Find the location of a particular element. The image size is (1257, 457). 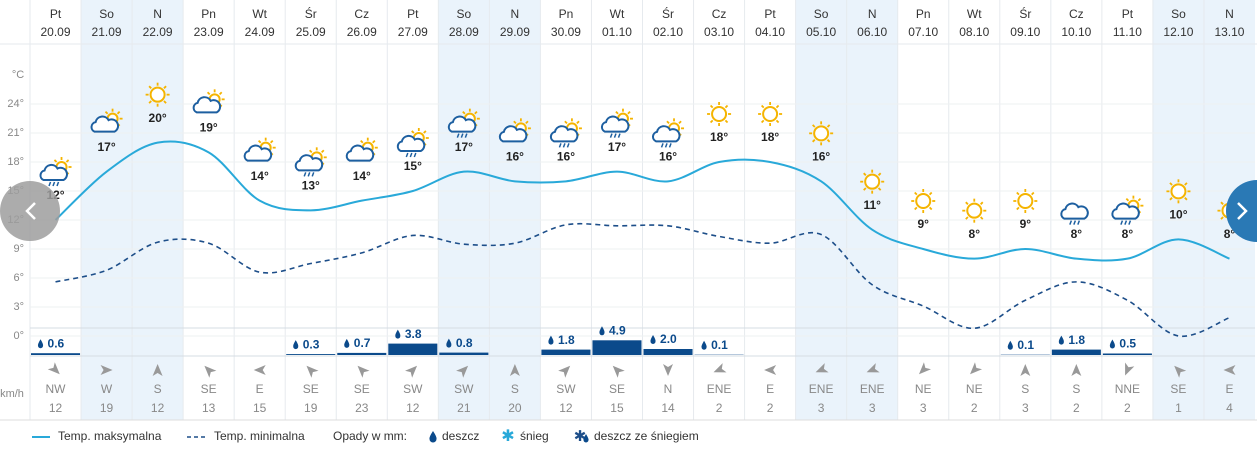

legend-label: Opady w mm: is located at coordinates (370, 436).